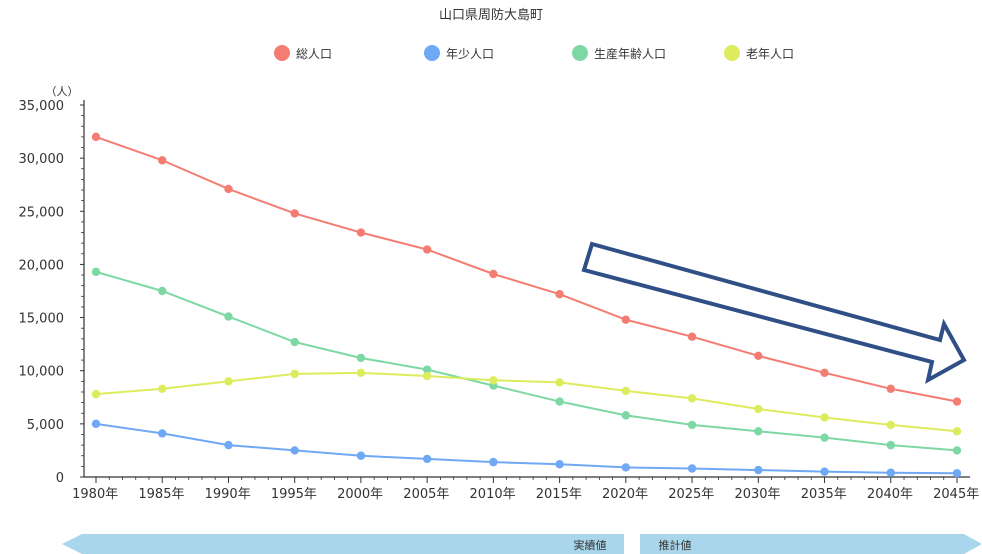 The image size is (982, 554). I want to click on y-tick-label: 5,000, so click(45, 425).